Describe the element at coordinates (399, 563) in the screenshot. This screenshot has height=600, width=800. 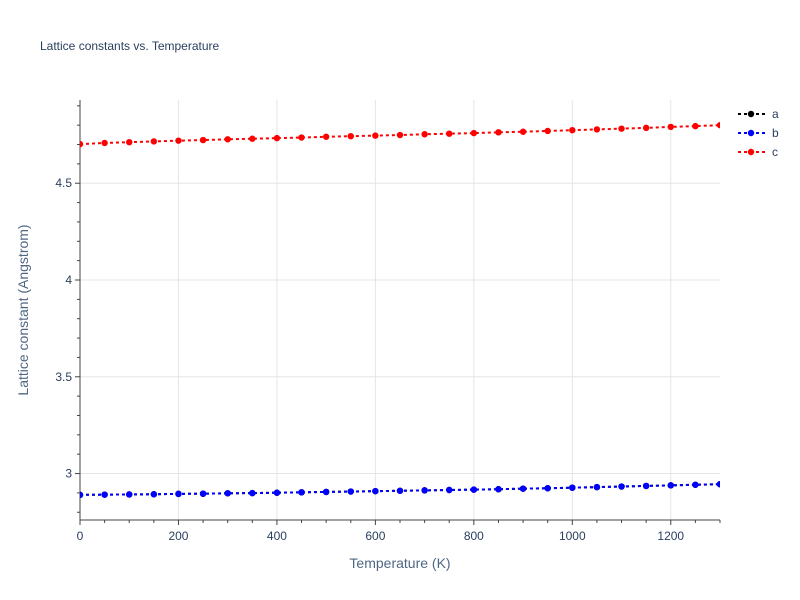
I see `x-axis-title: Temperature (K)` at that location.